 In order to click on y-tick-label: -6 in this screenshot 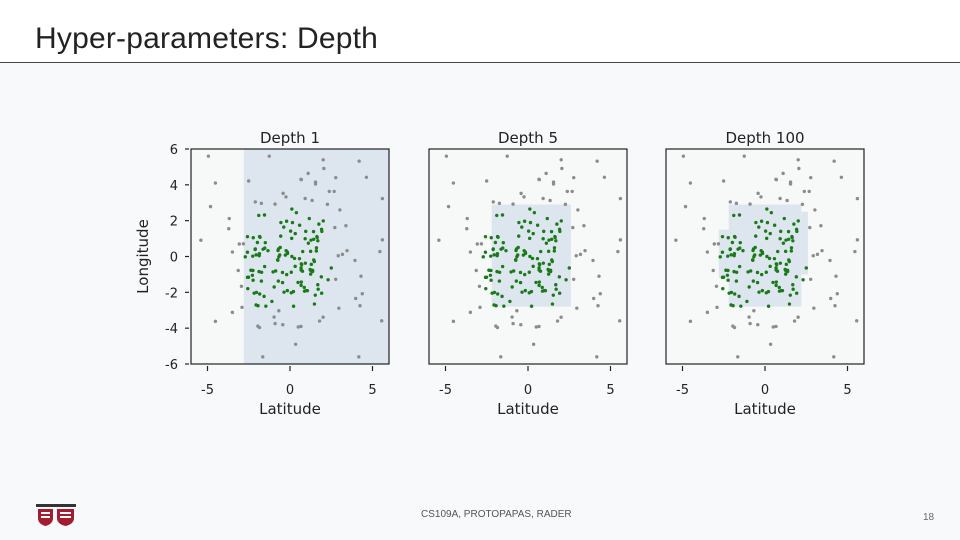, I will do `click(171, 365)`.